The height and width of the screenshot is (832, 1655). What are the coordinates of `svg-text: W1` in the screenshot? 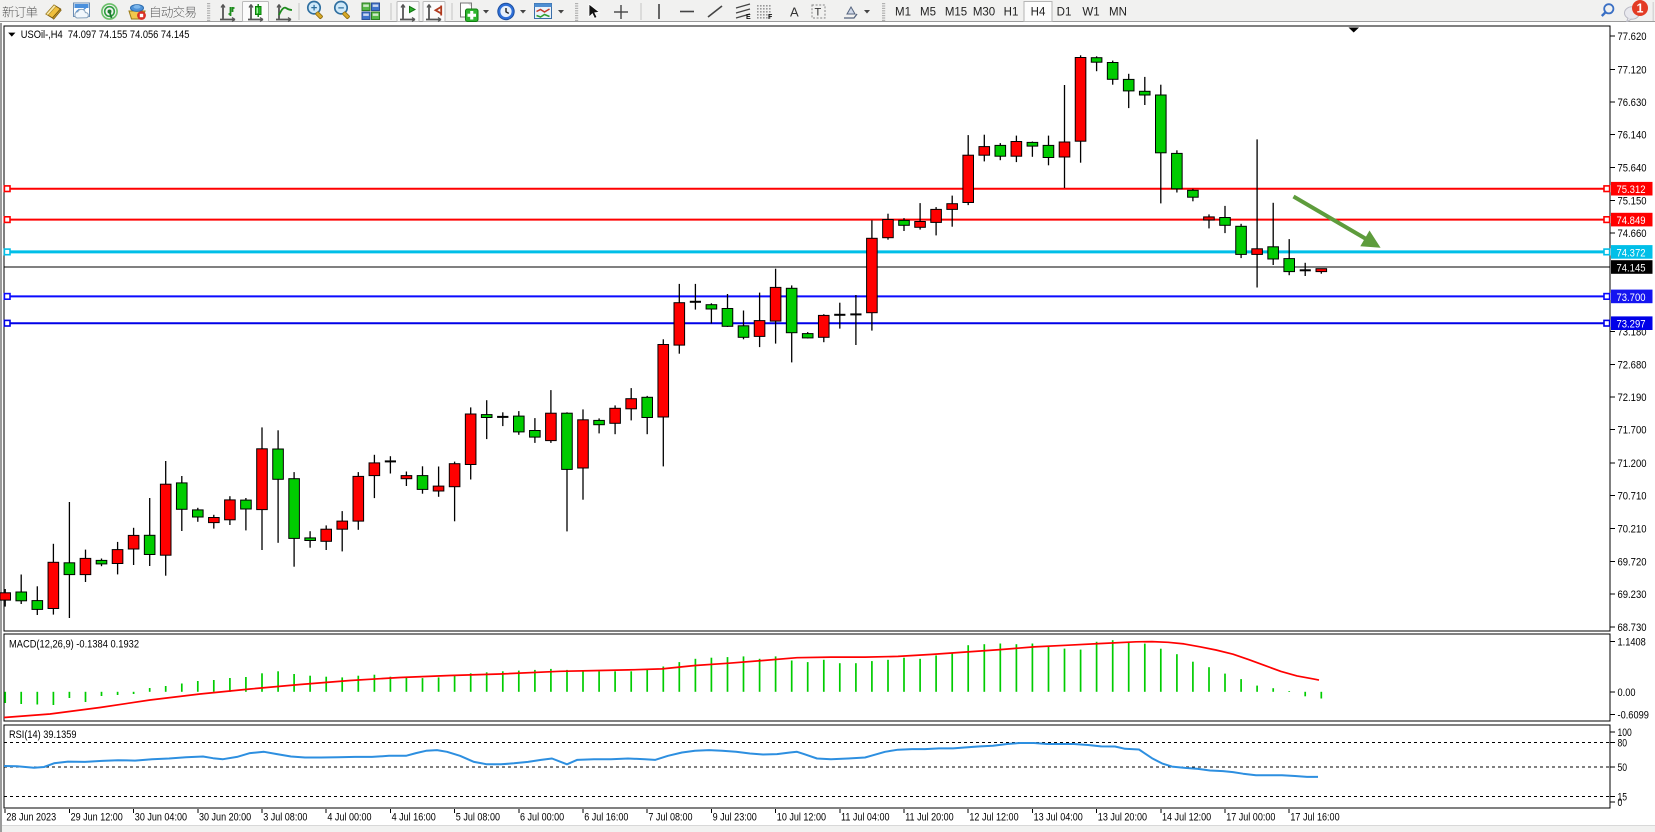 It's located at (1090, 13).